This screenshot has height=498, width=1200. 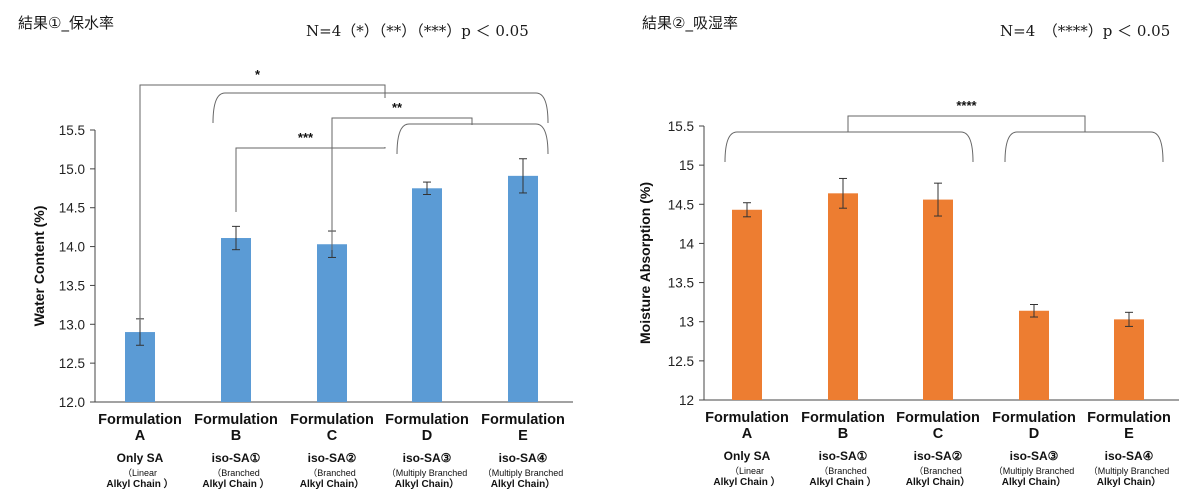 I want to click on left-y-tick-label: 12.5, so click(x=72, y=363).